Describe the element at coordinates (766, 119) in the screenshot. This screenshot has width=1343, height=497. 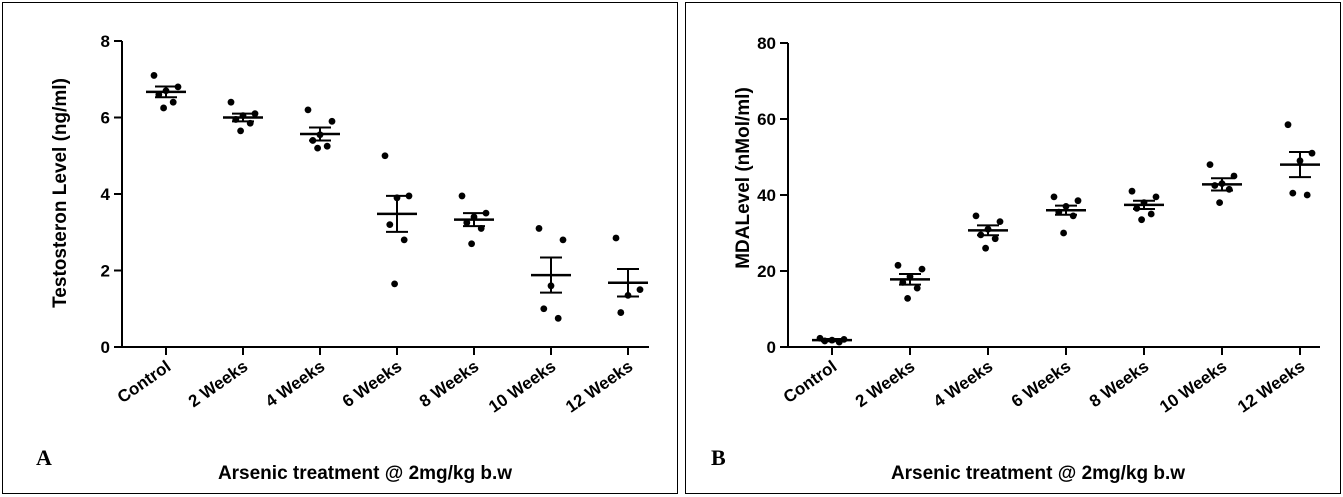
I see `chart-b-y-tick-label: 60` at that location.